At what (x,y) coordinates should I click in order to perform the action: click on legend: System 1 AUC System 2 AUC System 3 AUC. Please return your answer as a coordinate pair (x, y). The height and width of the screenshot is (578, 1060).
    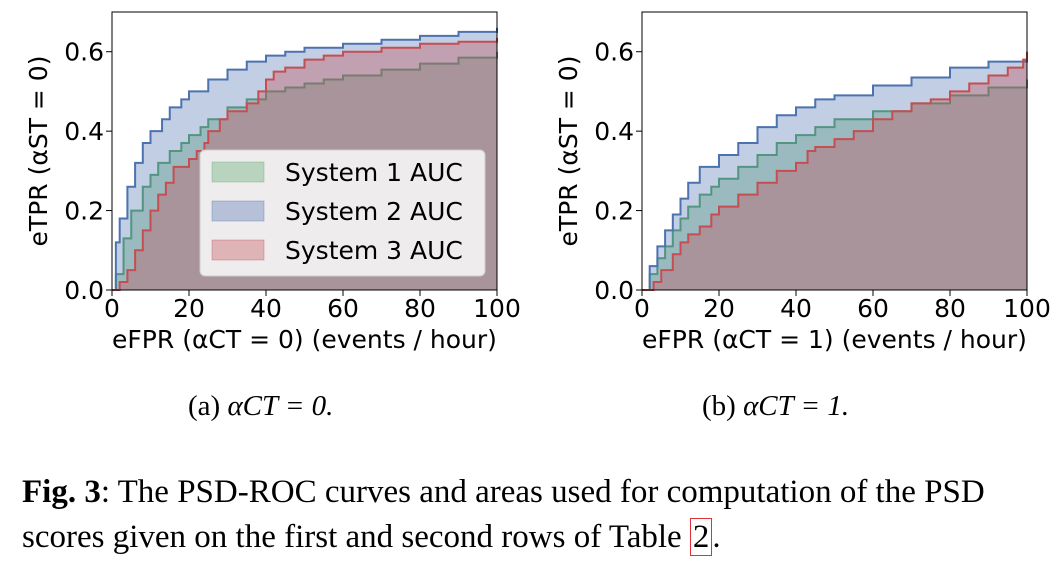
    Looking at the image, I should click on (342, 213).